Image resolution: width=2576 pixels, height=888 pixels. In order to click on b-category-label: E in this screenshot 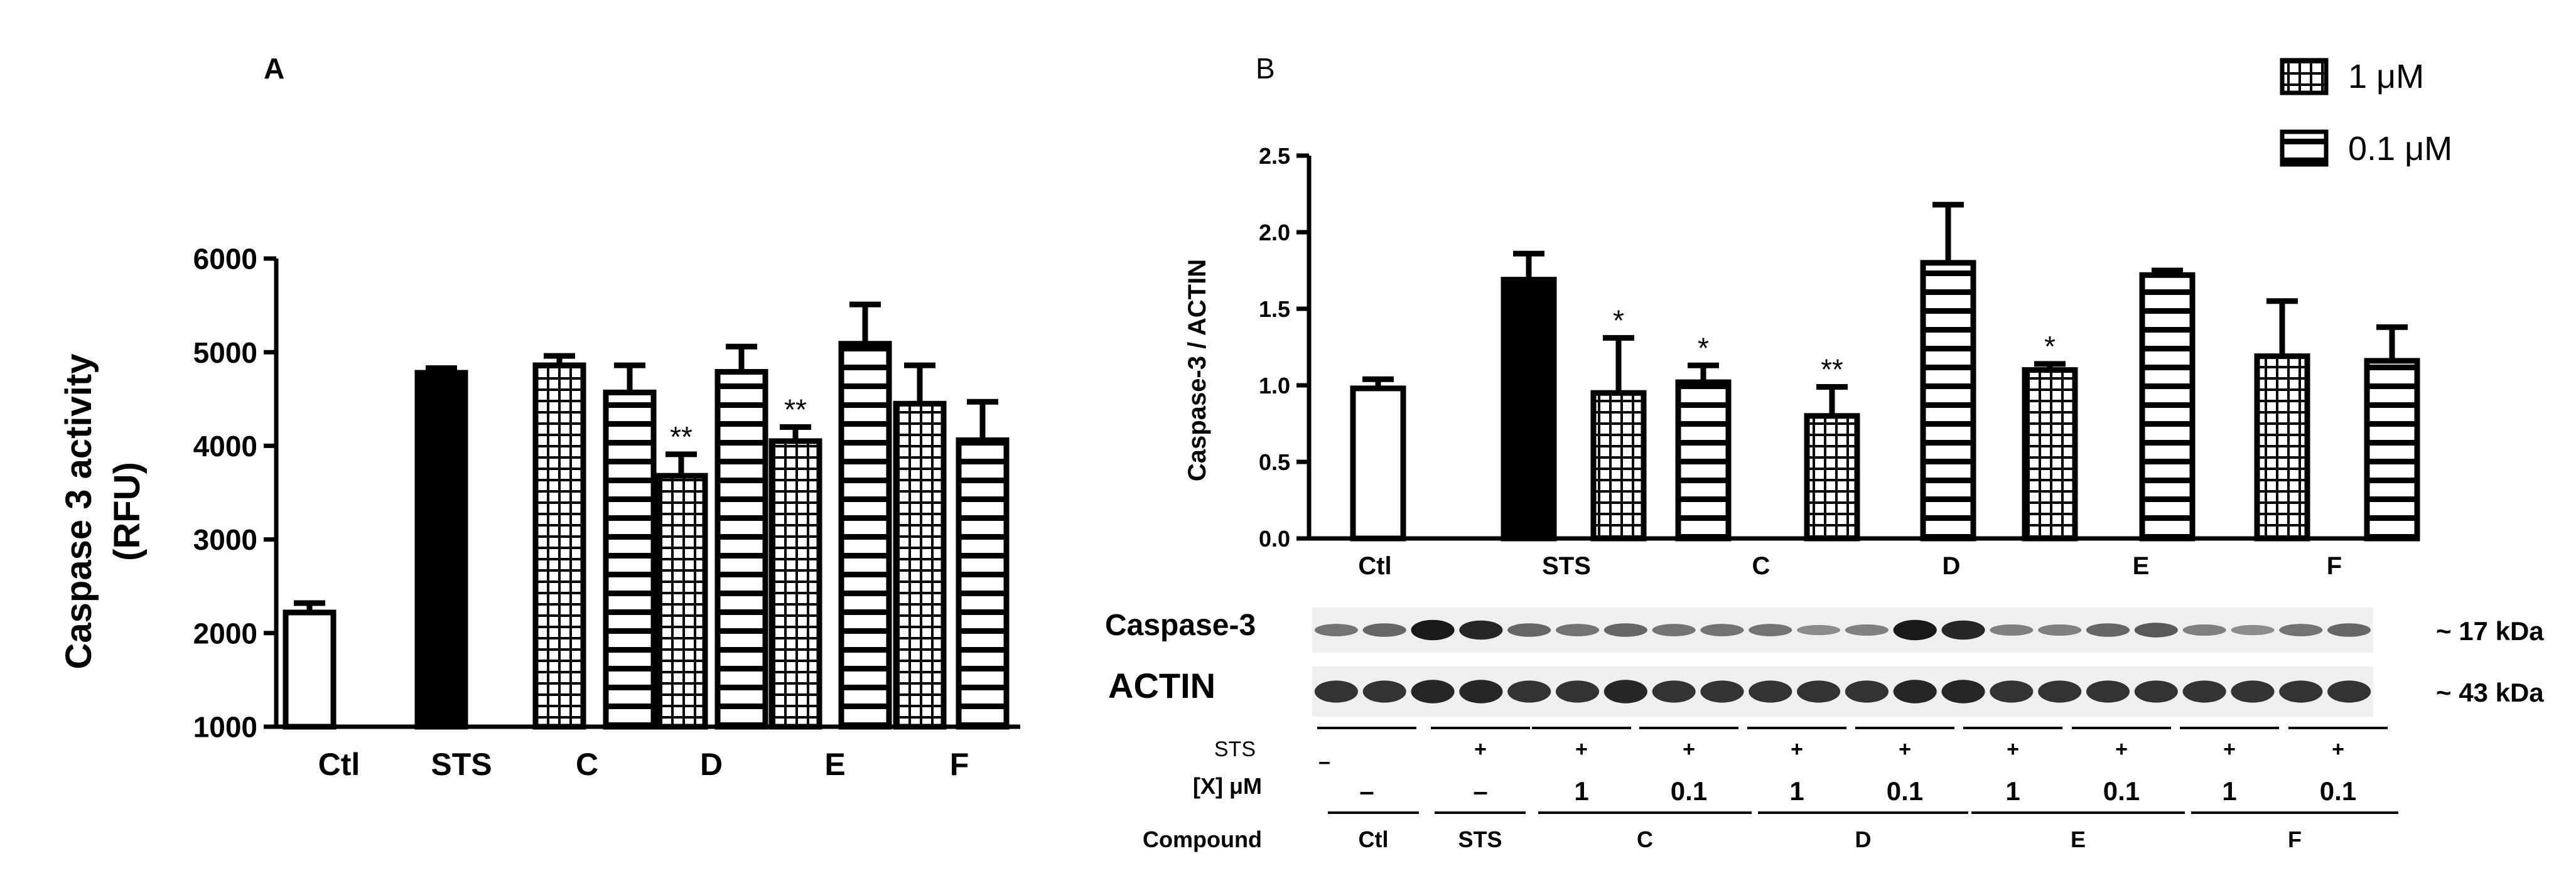, I will do `click(2141, 566)`.